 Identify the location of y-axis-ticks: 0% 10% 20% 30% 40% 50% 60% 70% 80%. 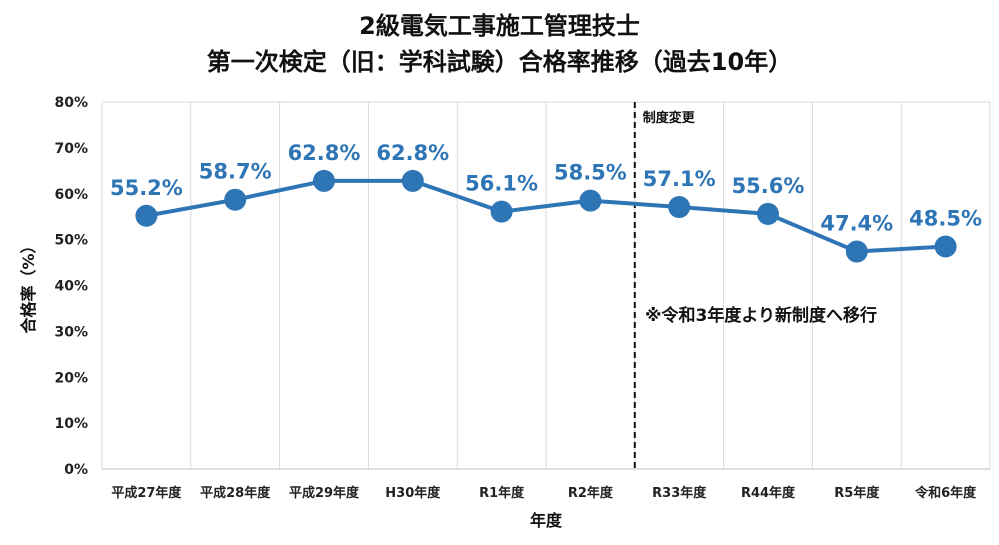
(71, 286).